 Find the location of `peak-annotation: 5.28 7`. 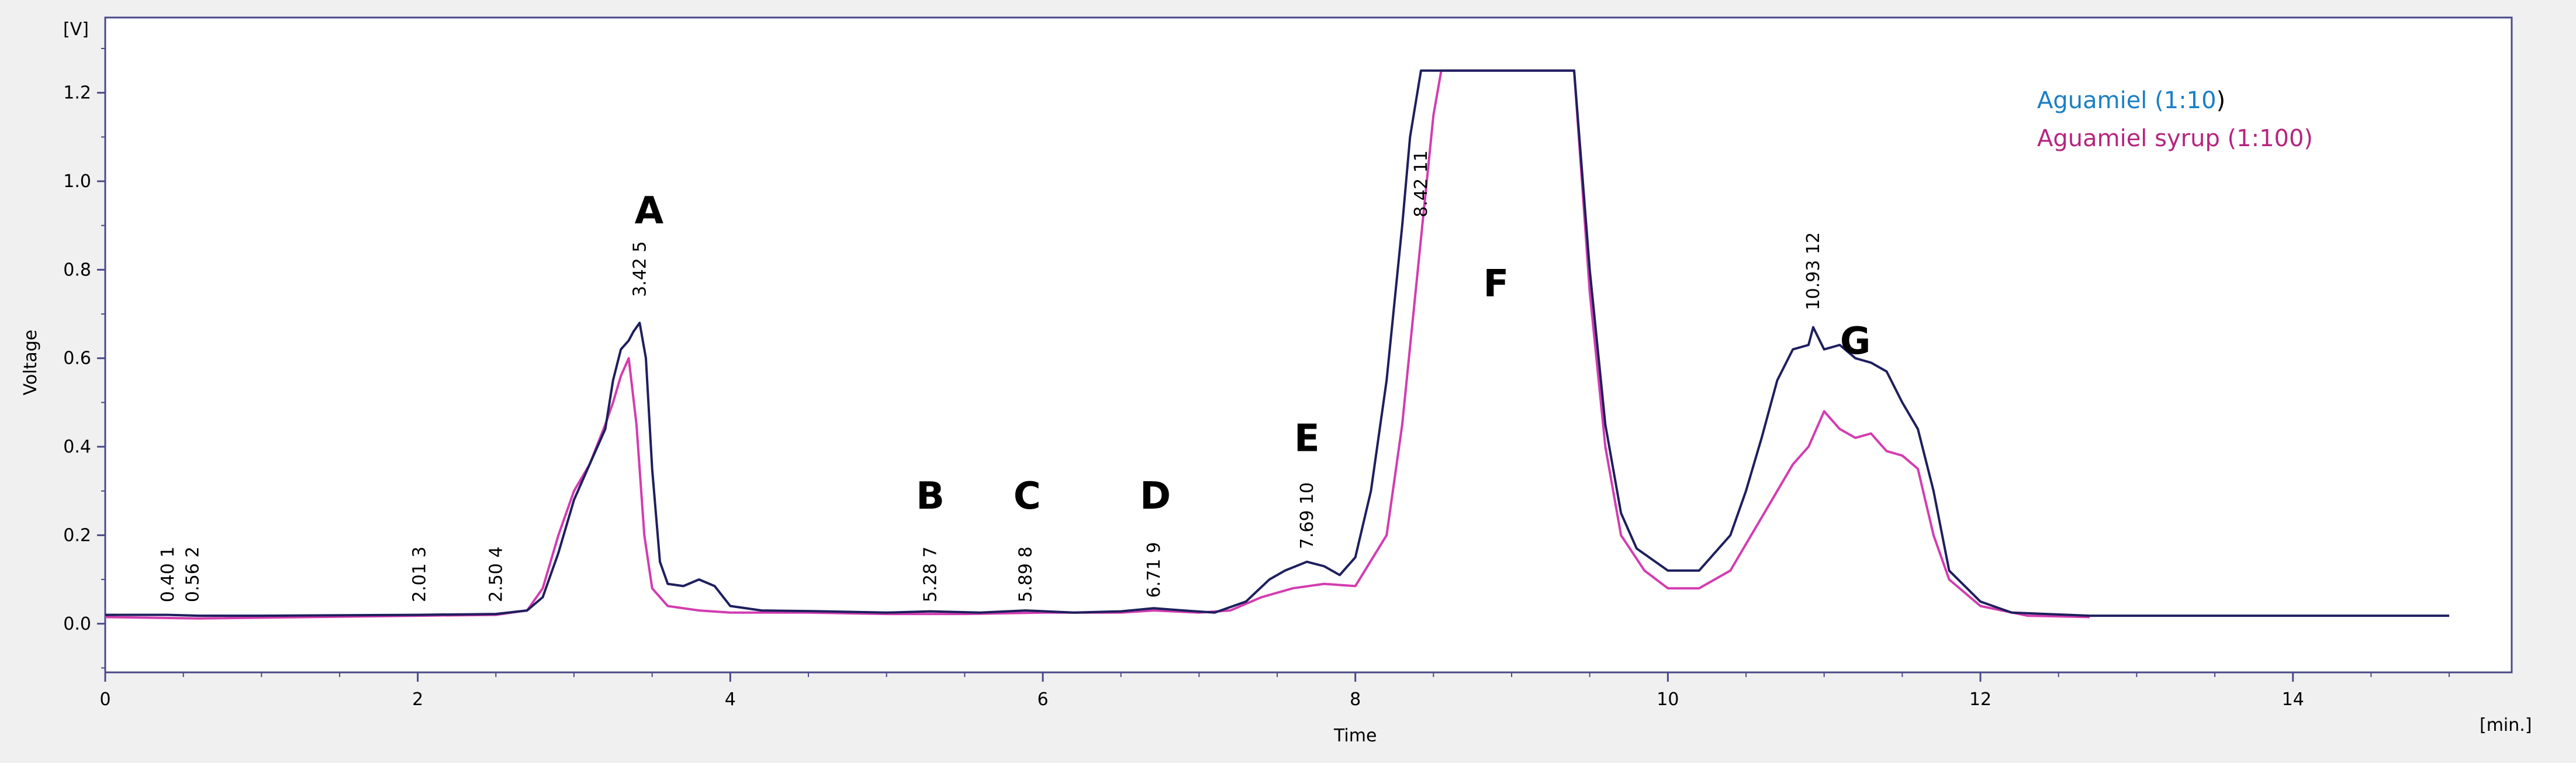

peak-annotation: 5.28 7 is located at coordinates (931, 574).